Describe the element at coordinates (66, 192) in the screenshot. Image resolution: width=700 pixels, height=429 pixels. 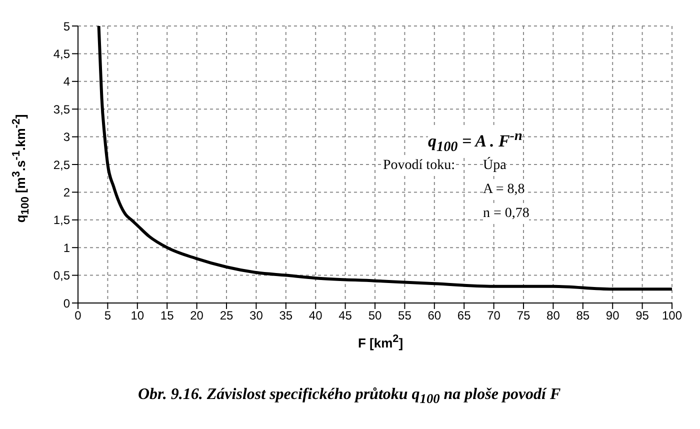
I see `y-tick-label: 2` at that location.